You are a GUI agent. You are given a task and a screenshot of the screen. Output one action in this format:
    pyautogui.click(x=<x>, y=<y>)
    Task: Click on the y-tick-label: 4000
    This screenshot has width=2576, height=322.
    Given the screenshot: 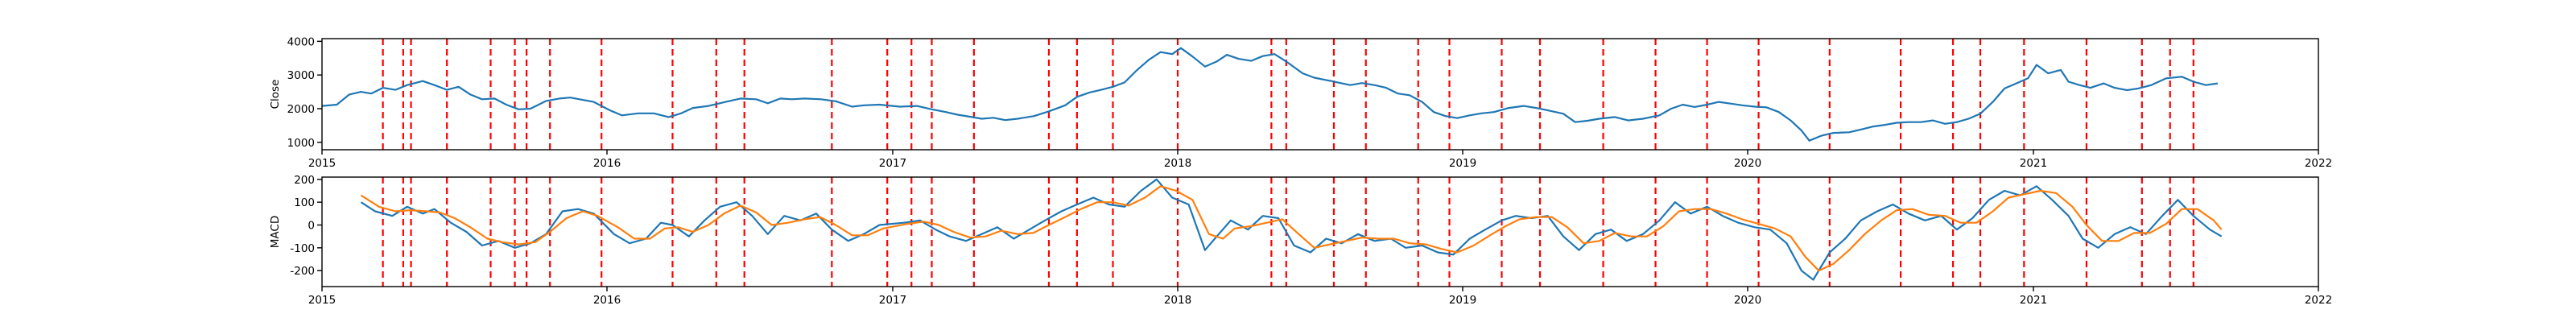 What is the action you would take?
    pyautogui.click(x=301, y=41)
    